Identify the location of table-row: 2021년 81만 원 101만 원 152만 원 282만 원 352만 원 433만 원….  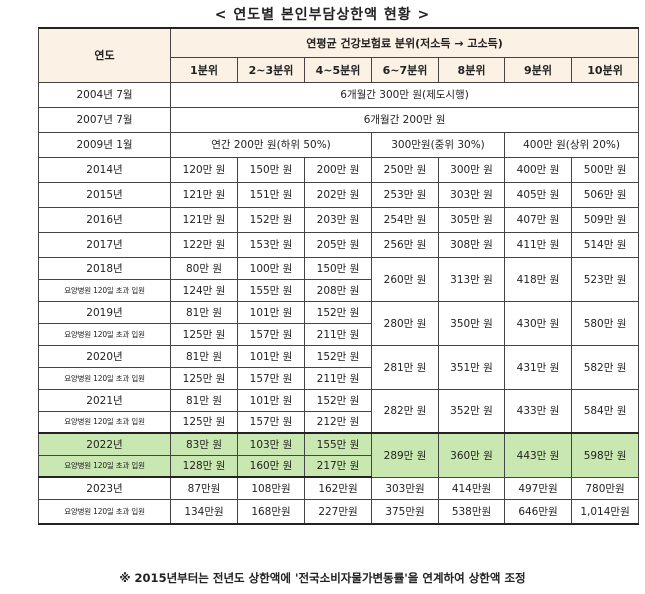
(339, 411).